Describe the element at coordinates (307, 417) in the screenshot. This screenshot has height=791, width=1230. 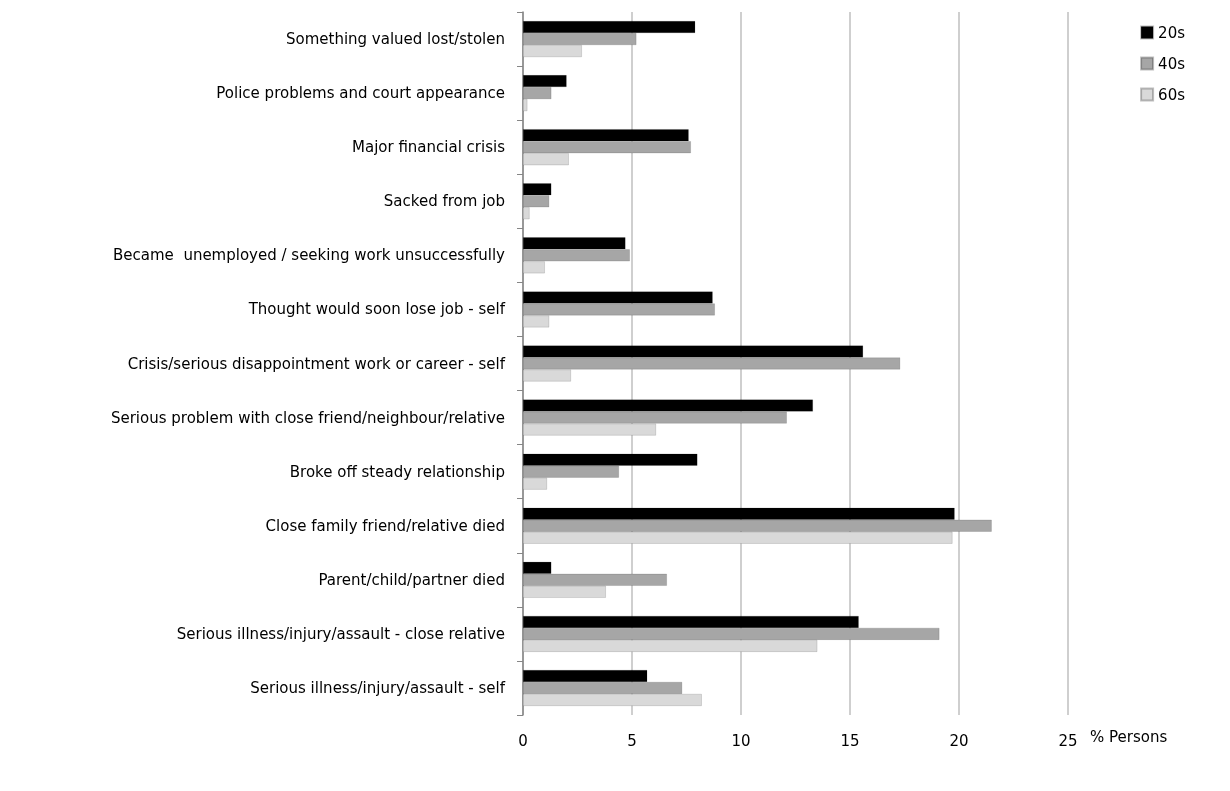
I see `y-tick-label: Serious problem with close friend/neighbour/relative` at that location.